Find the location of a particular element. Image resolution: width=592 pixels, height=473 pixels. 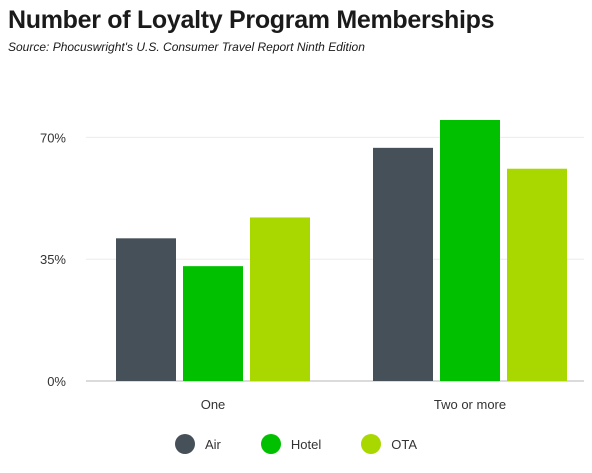

chart-title: Number of Loyalty Program Memberships is located at coordinates (251, 20).